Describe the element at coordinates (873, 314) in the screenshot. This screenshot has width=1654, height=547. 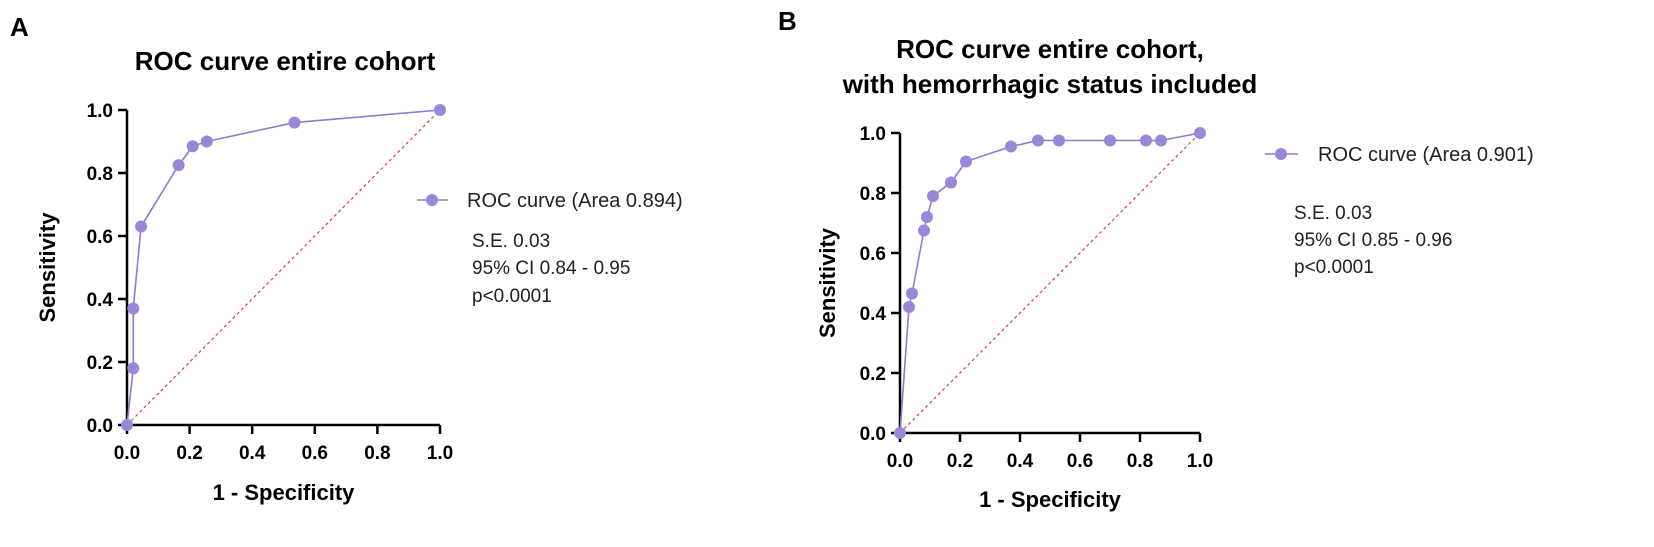
I see `chart-b-y-tick-label: 0.4` at that location.